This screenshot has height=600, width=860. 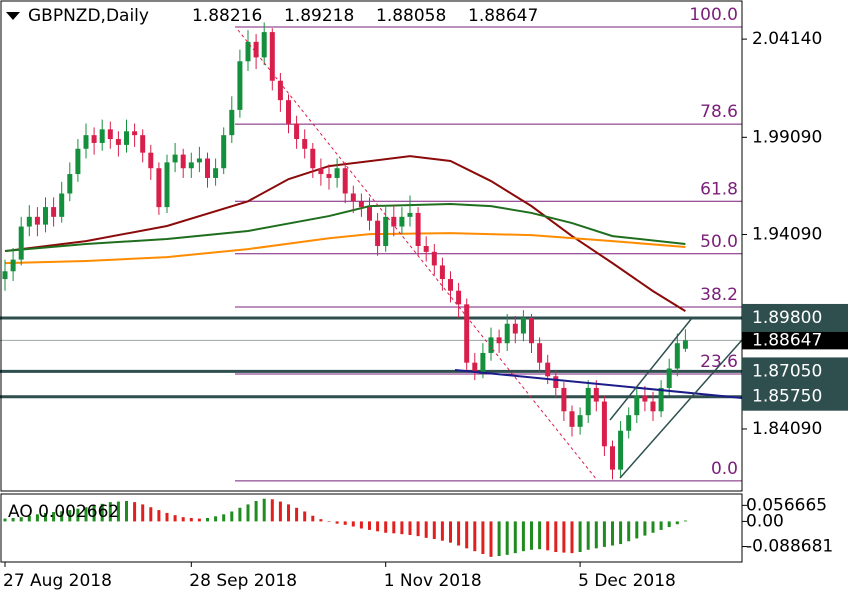 What do you see at coordinates (411, 16) in the screenshot?
I see `header-low: 1.88058` at bounding box center [411, 16].